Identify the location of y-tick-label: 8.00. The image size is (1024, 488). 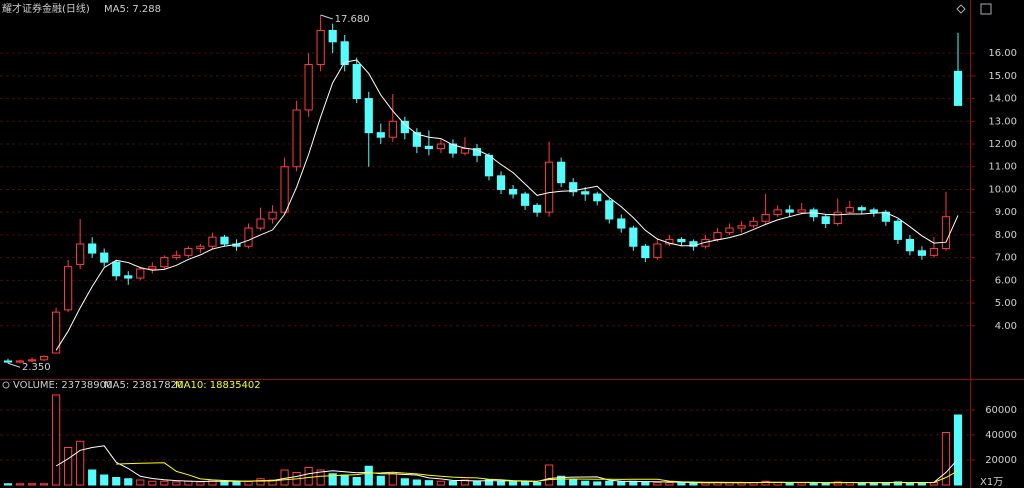
(1006, 235).